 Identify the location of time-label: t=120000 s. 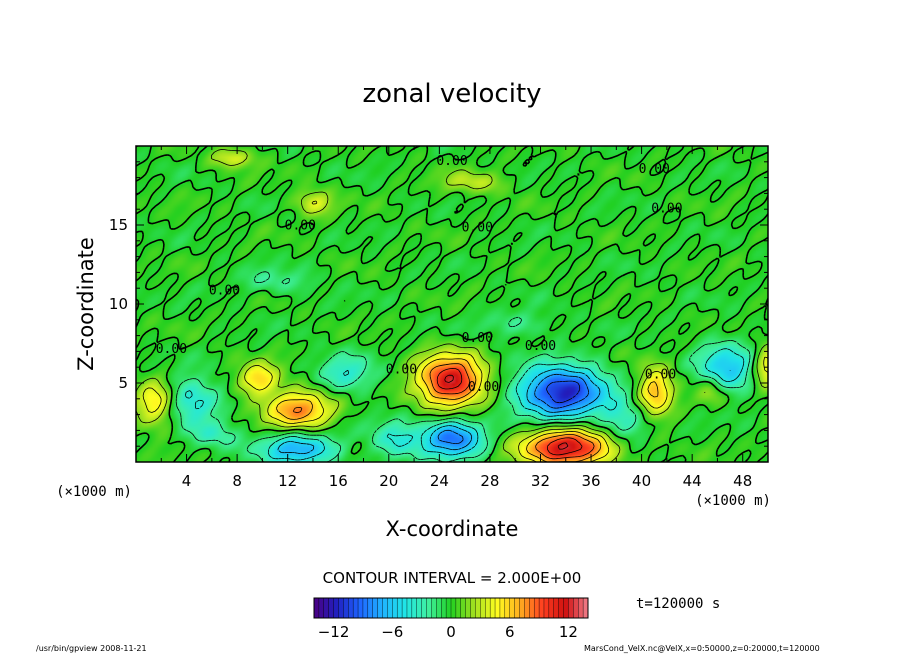
(678, 604).